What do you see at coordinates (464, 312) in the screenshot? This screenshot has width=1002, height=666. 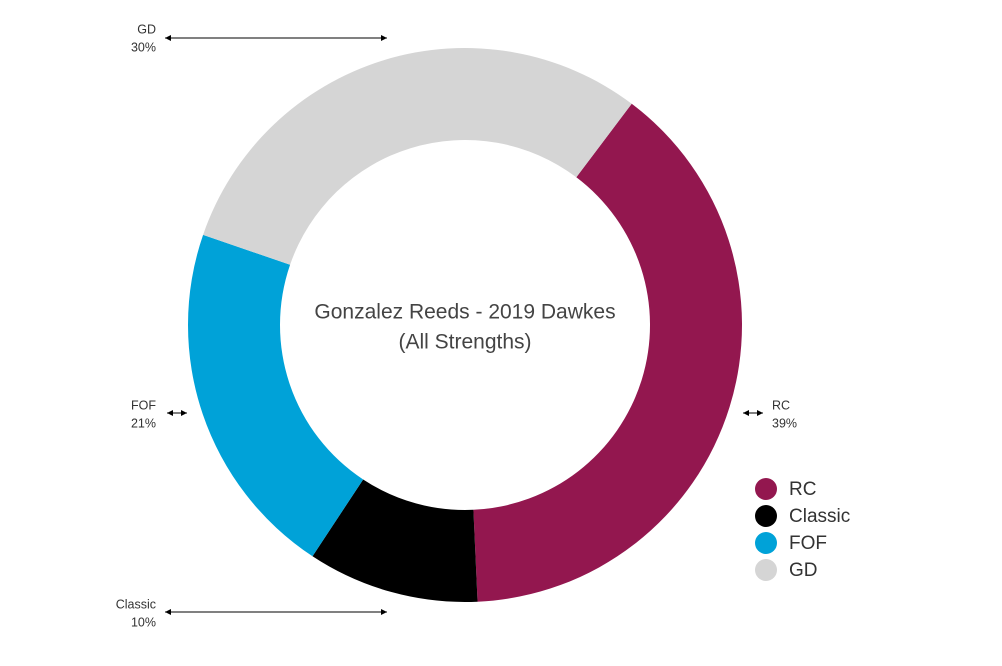 I see `chart-title: Gonzalez Reeds - 2019 Dawkes` at bounding box center [464, 312].